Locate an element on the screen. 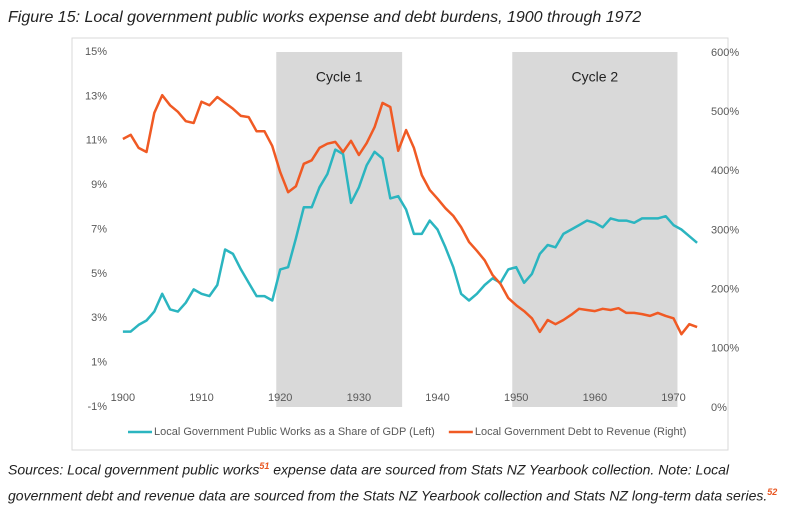  x-tick-label: 1910 is located at coordinates (201, 398).